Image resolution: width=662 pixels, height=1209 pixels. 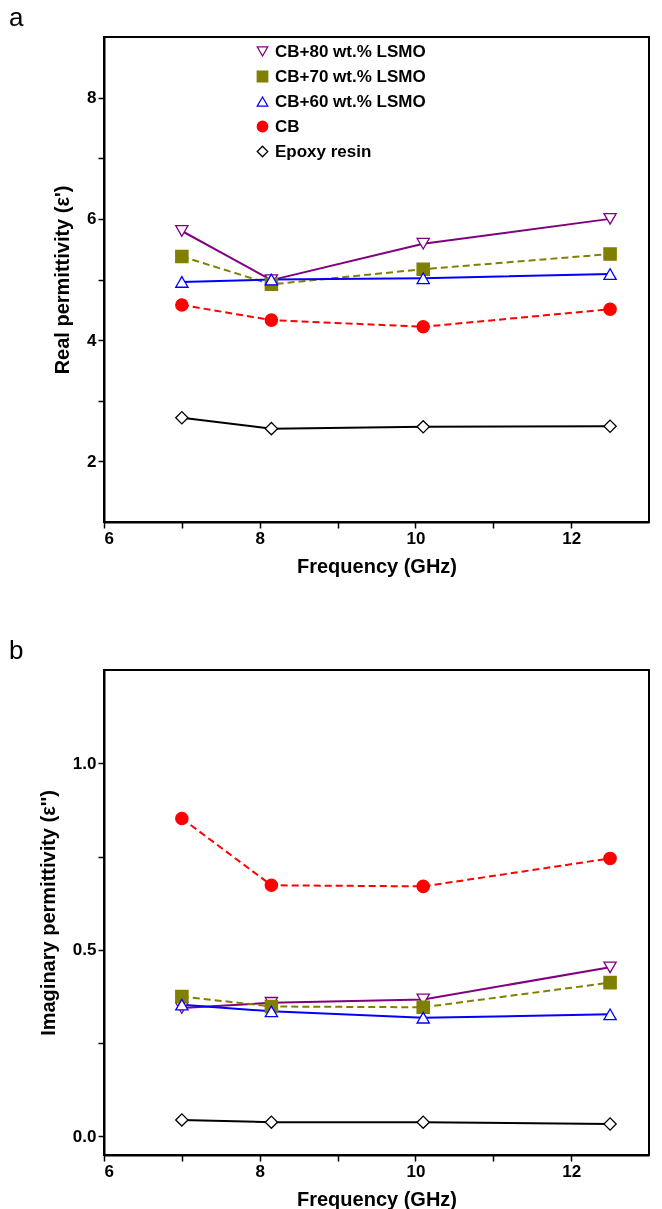 I want to click on legend-label: CB, so click(x=287, y=126).